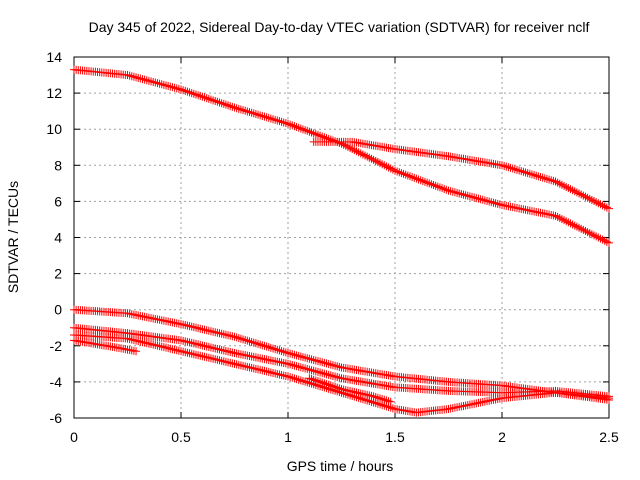  Describe the element at coordinates (54, 57) in the screenshot. I see `y-tick-label: 14` at that location.